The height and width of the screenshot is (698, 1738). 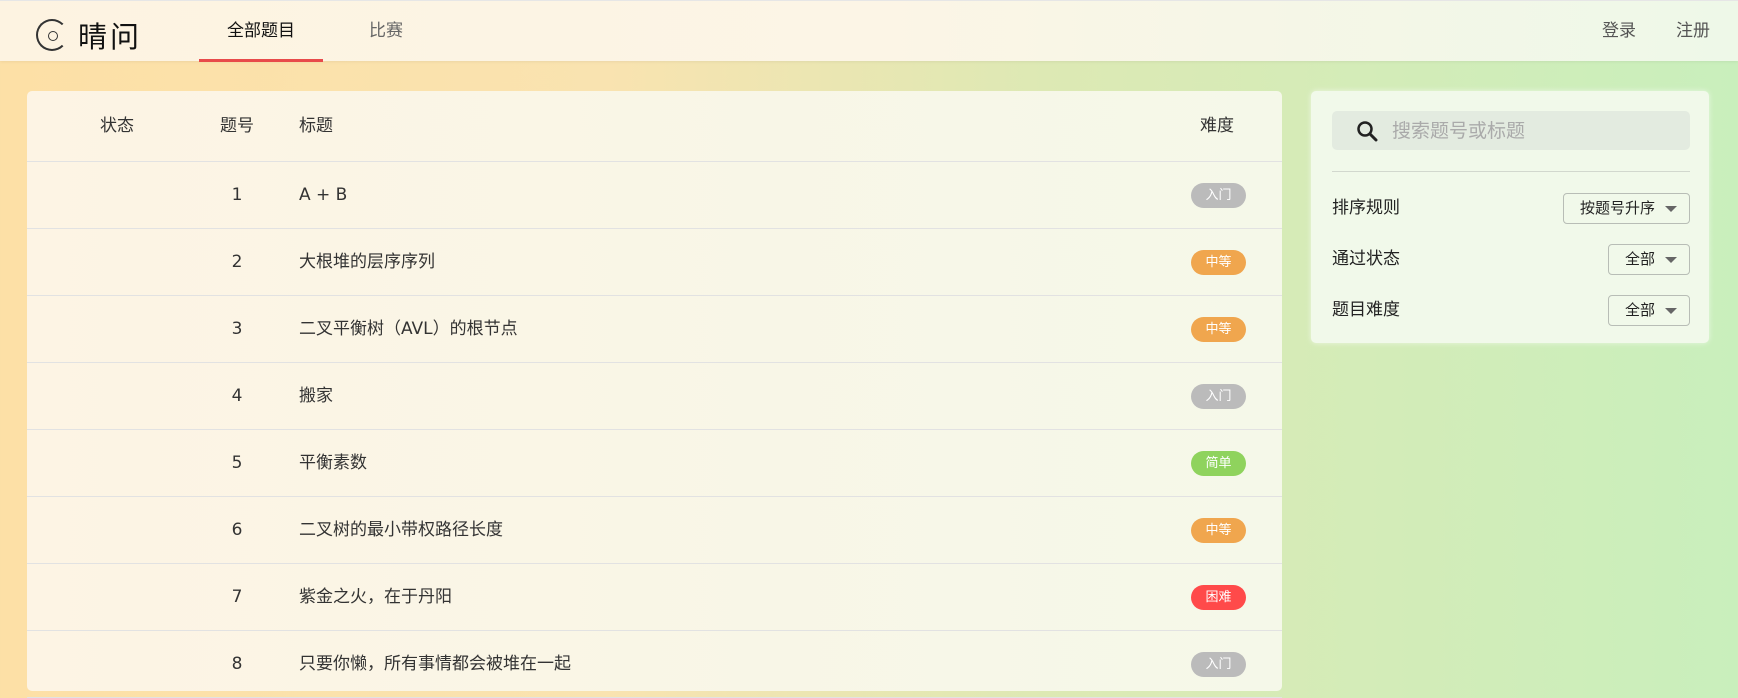 I want to click on sort-select: 按题号升序, so click(x=1626, y=208).